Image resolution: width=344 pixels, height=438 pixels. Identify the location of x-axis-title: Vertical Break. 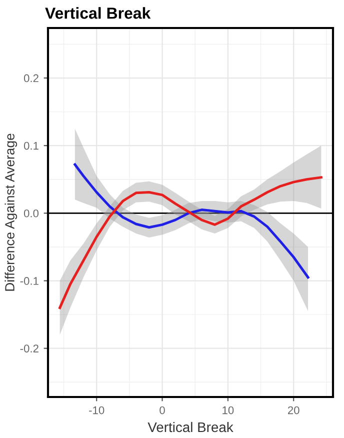
(191, 427).